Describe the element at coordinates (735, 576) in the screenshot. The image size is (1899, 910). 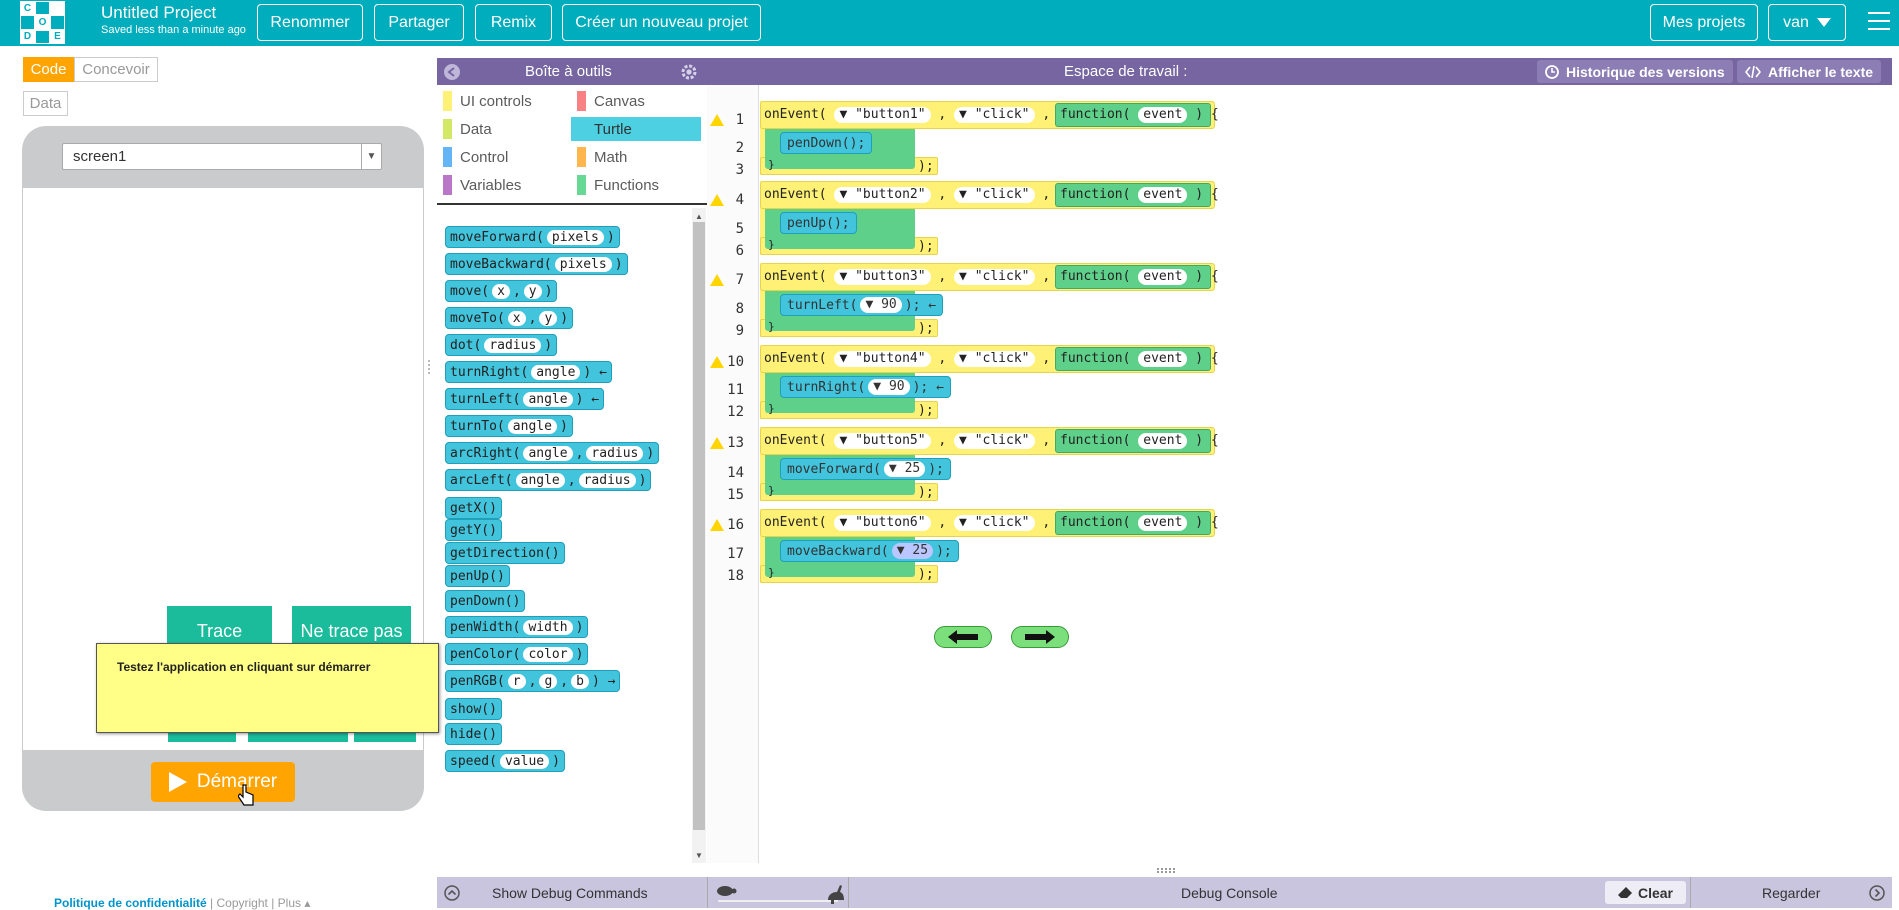
I see `line-number: 18` at that location.